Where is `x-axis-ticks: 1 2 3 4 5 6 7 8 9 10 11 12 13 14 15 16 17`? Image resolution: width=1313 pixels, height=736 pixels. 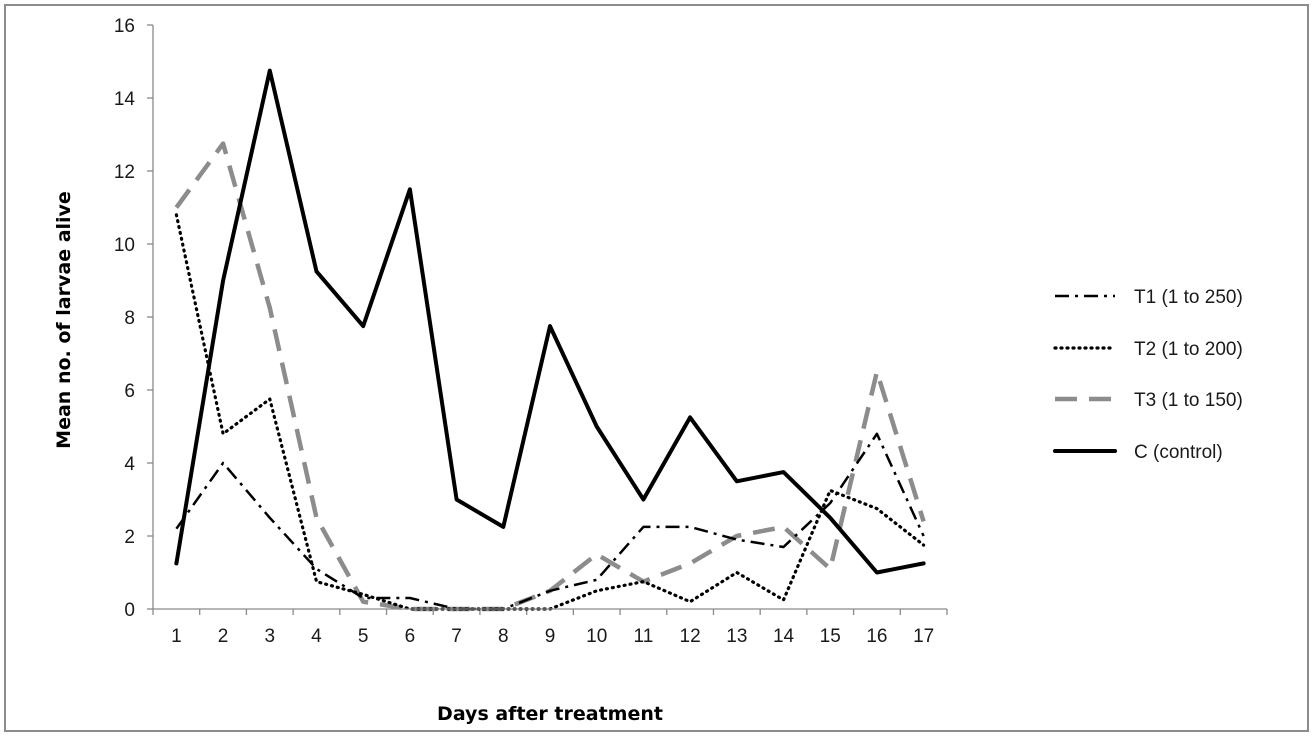 x-axis-ticks: 1 2 3 4 5 6 7 8 9 10 11 12 13 14 15 16 17 is located at coordinates (550, 628).